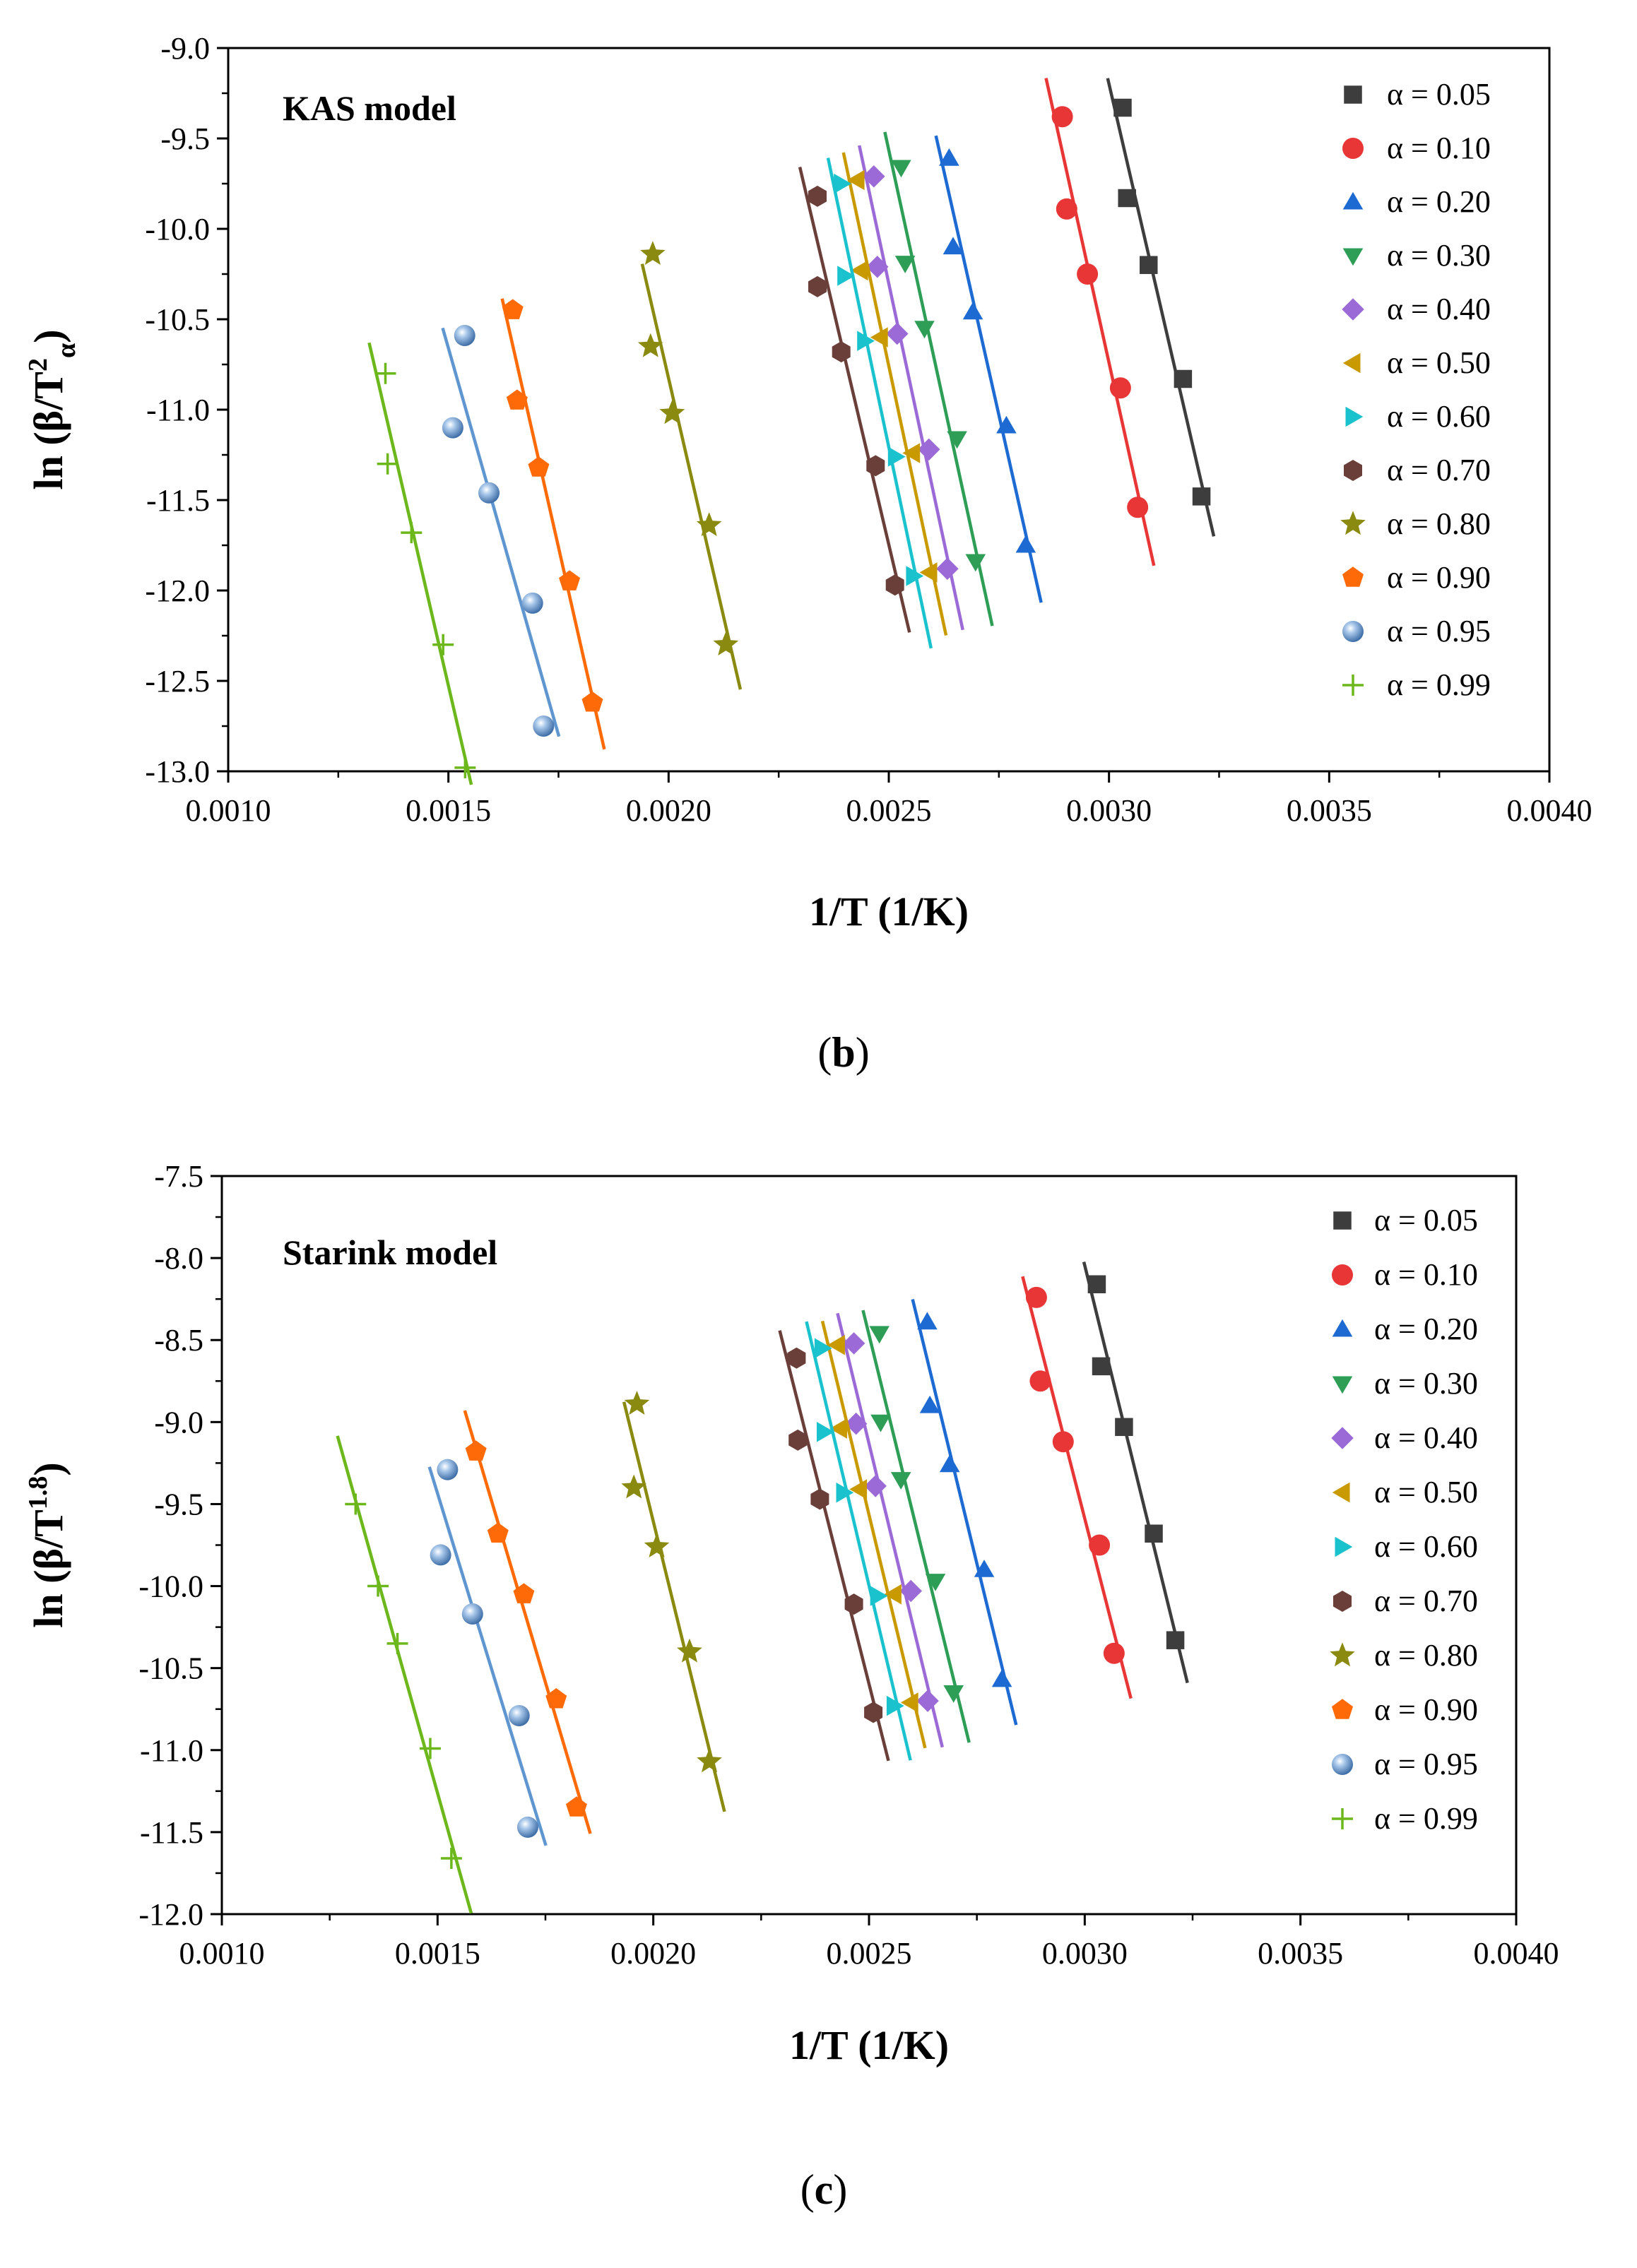 This screenshot has width=1637, height=2268. Describe the element at coordinates (229, 810) in the screenshot. I see `x-tick-label: 0.0010` at that location.